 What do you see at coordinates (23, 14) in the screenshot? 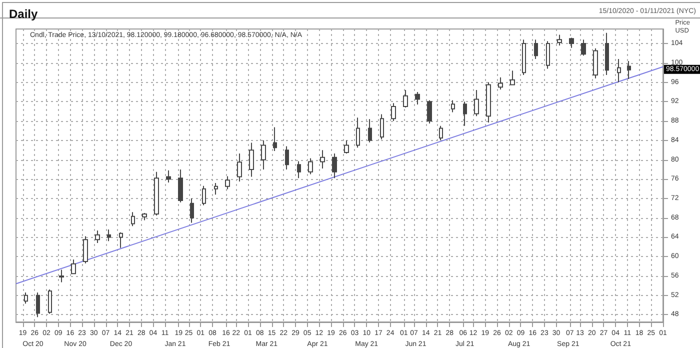
I see `chart-title: Daily` at bounding box center [23, 14].